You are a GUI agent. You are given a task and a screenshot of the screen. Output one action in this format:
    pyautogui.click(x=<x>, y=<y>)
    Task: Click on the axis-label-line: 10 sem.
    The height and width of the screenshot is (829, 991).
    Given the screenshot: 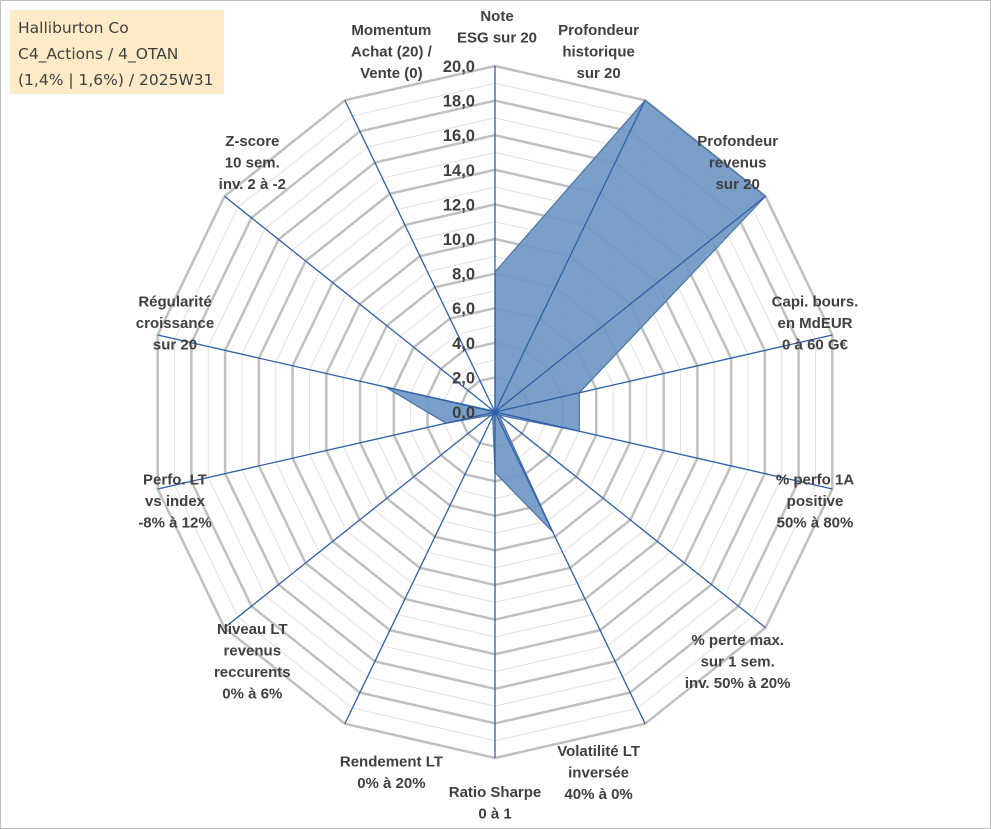 What is the action you would take?
    pyautogui.click(x=252, y=163)
    